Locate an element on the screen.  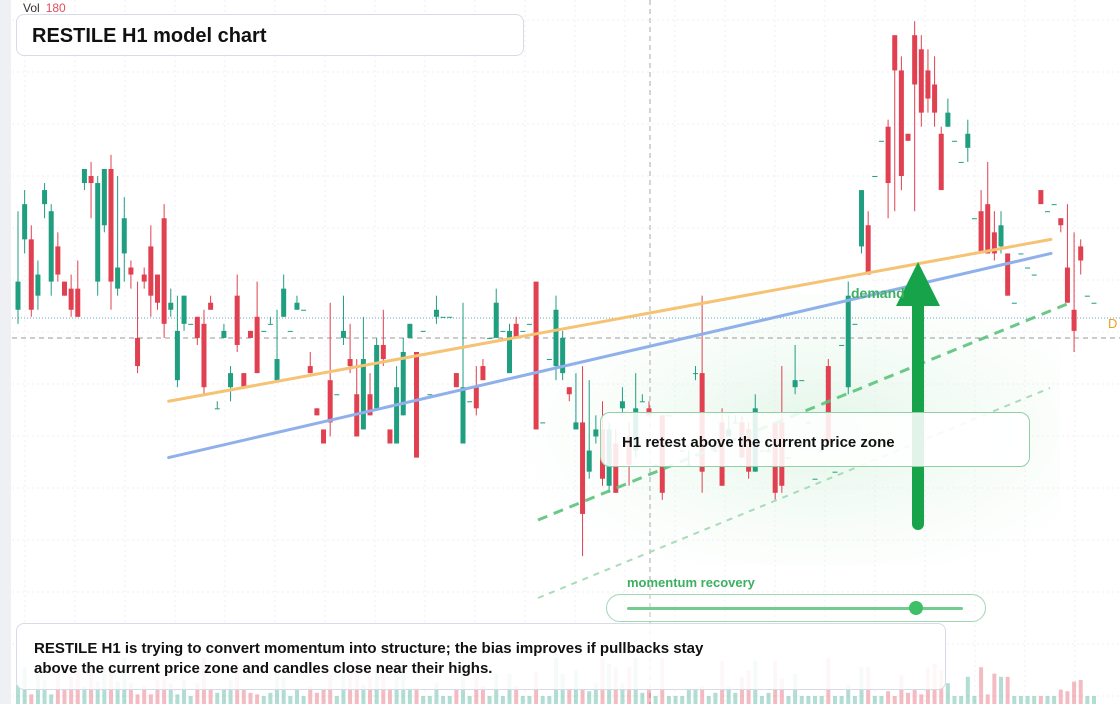
volume-label: Vol is located at coordinates (31, 8).